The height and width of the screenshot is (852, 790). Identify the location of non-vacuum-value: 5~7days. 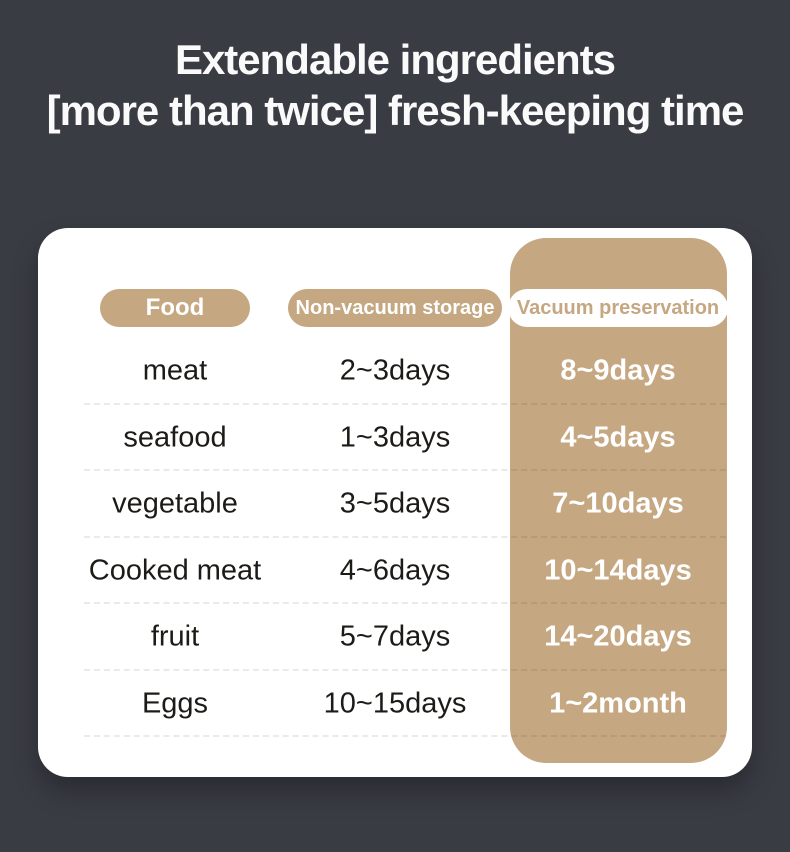
(395, 636).